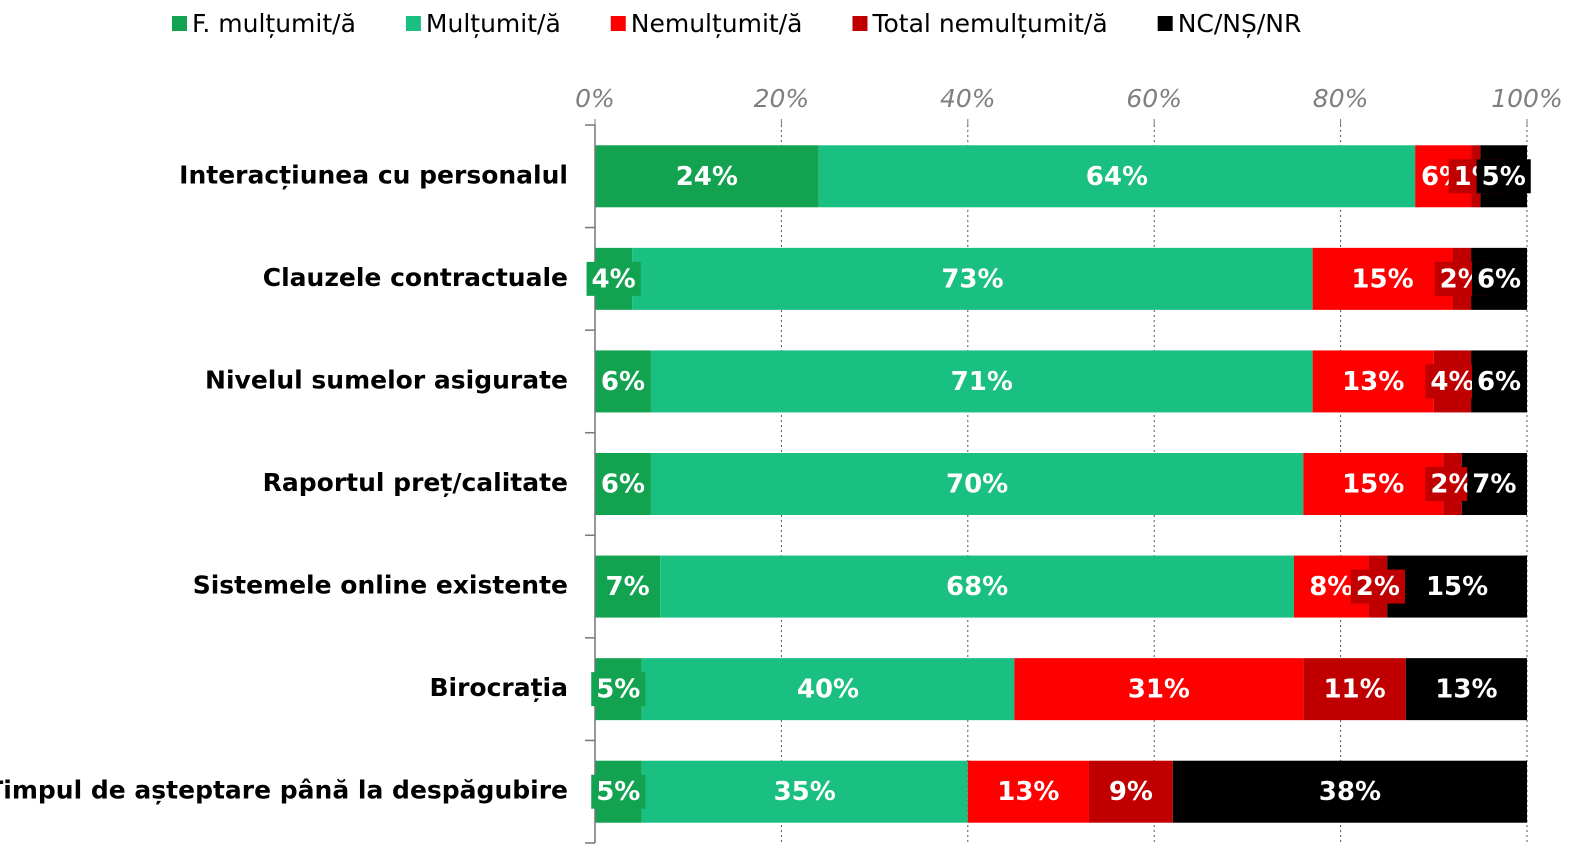 The image size is (1590, 856). What do you see at coordinates (498, 687) in the screenshot?
I see `category-label: Birocrația` at bounding box center [498, 687].